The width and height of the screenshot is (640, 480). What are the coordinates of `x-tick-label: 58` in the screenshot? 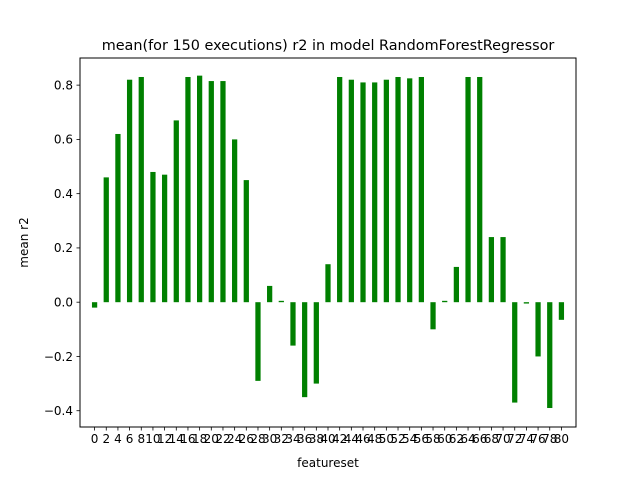 It's located at (432, 439).